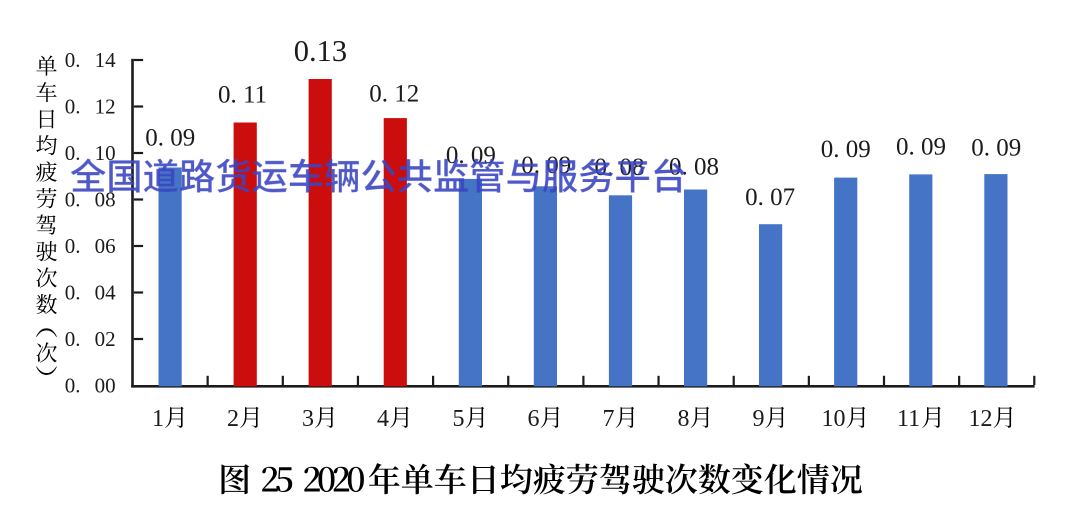 This screenshot has height=526, width=1080. What do you see at coordinates (105, 200) in the screenshot?
I see `svg-text: 08` at bounding box center [105, 200].